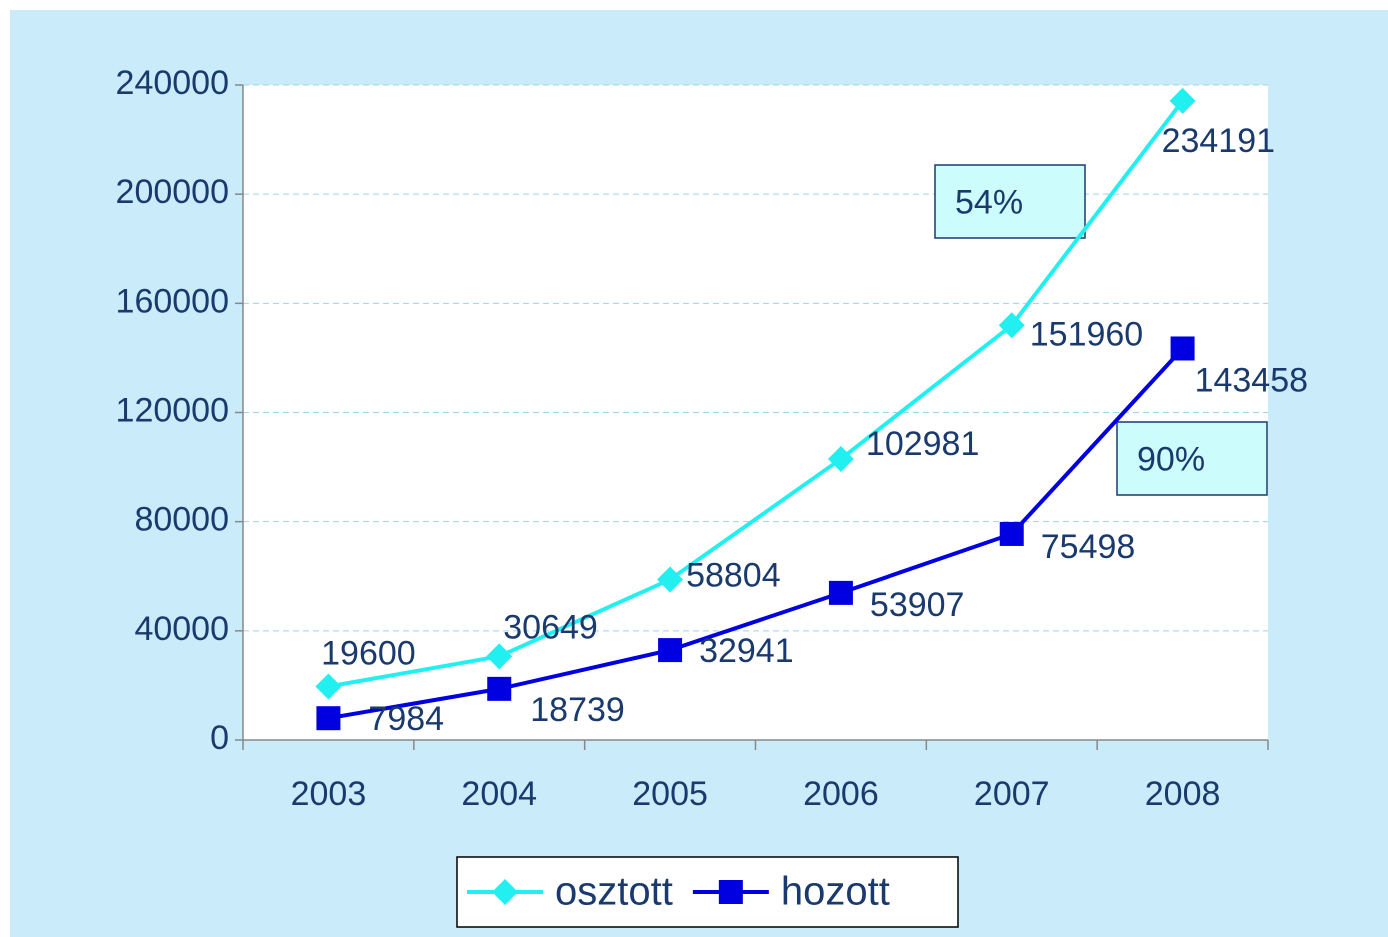 Image resolution: width=1388 pixels, height=937 pixels. What do you see at coordinates (406, 719) in the screenshot?
I see `data-label: 7984` at bounding box center [406, 719].